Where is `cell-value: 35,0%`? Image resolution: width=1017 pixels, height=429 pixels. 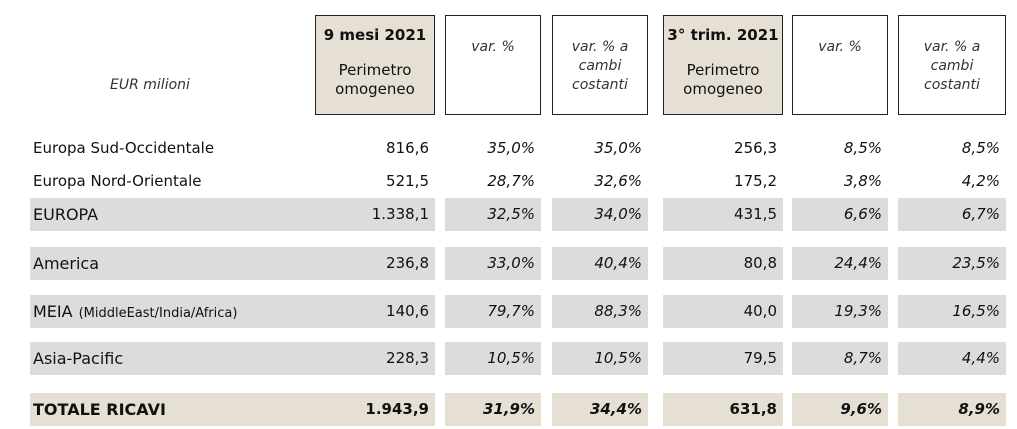
cell-value: 35,0% is located at coordinates (511, 148).